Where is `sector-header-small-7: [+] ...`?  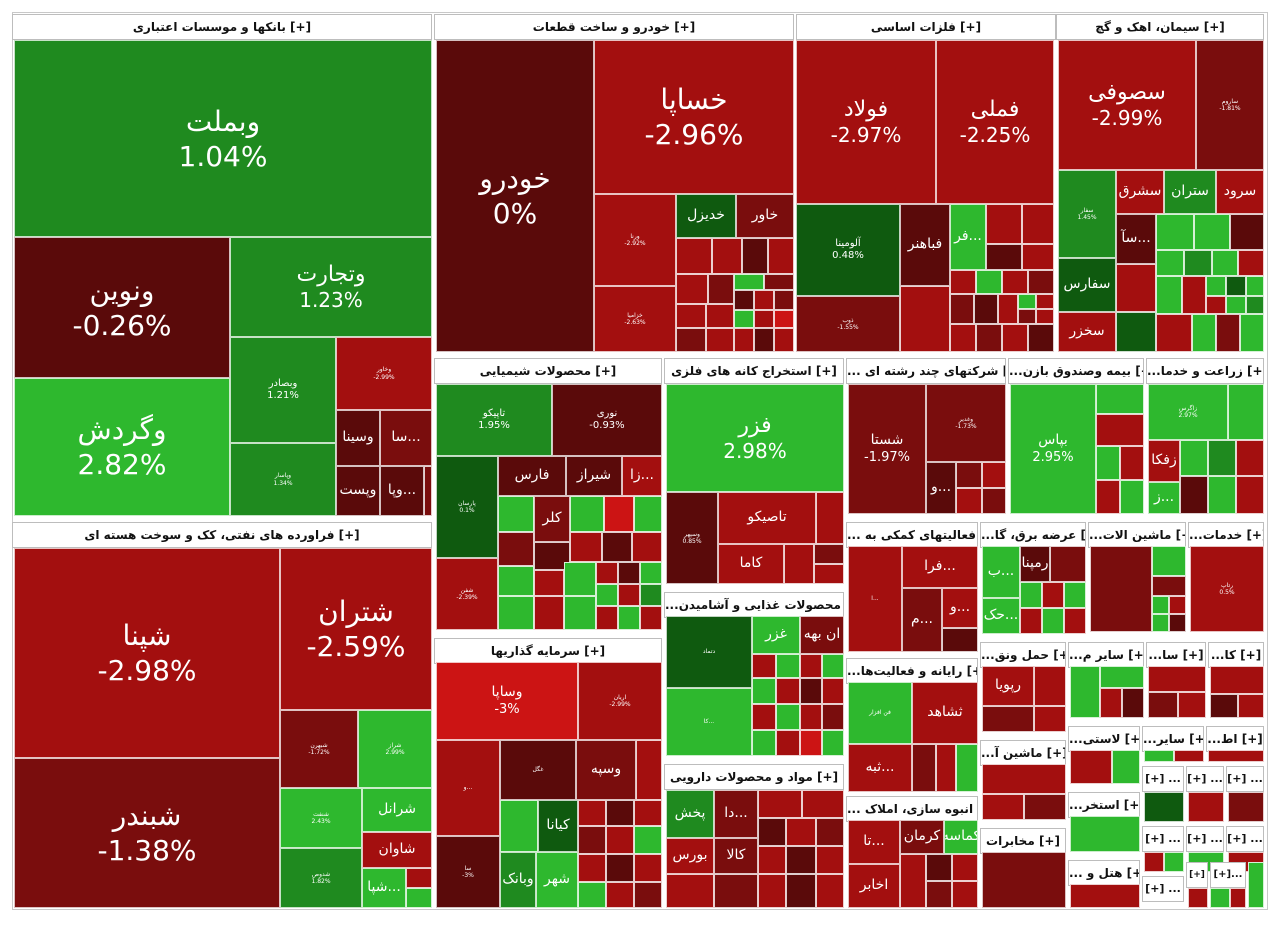
sector-header-small-7: [+] ... is located at coordinates (1163, 889).